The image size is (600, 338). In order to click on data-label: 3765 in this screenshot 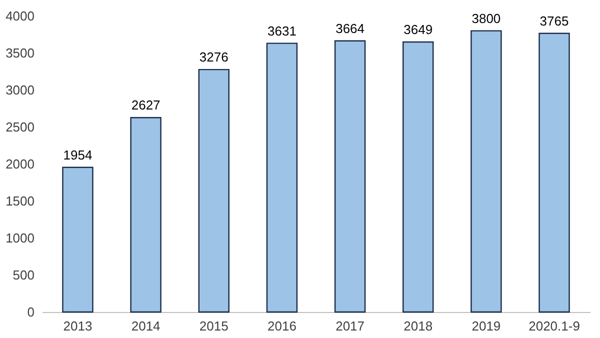, I will do `click(554, 20)`.